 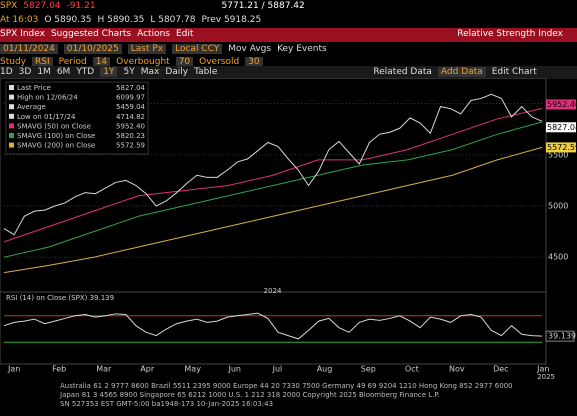 I want to click on legend-value: 4714.82, so click(x=130, y=117).